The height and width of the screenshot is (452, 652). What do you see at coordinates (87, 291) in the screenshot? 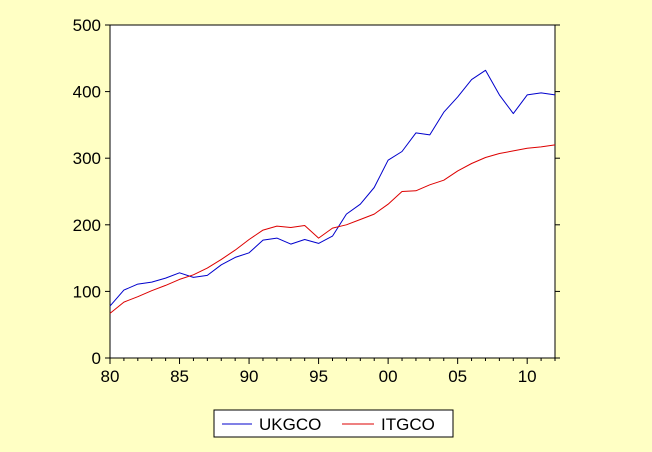
I see `y-tick-label: 100` at bounding box center [87, 291].